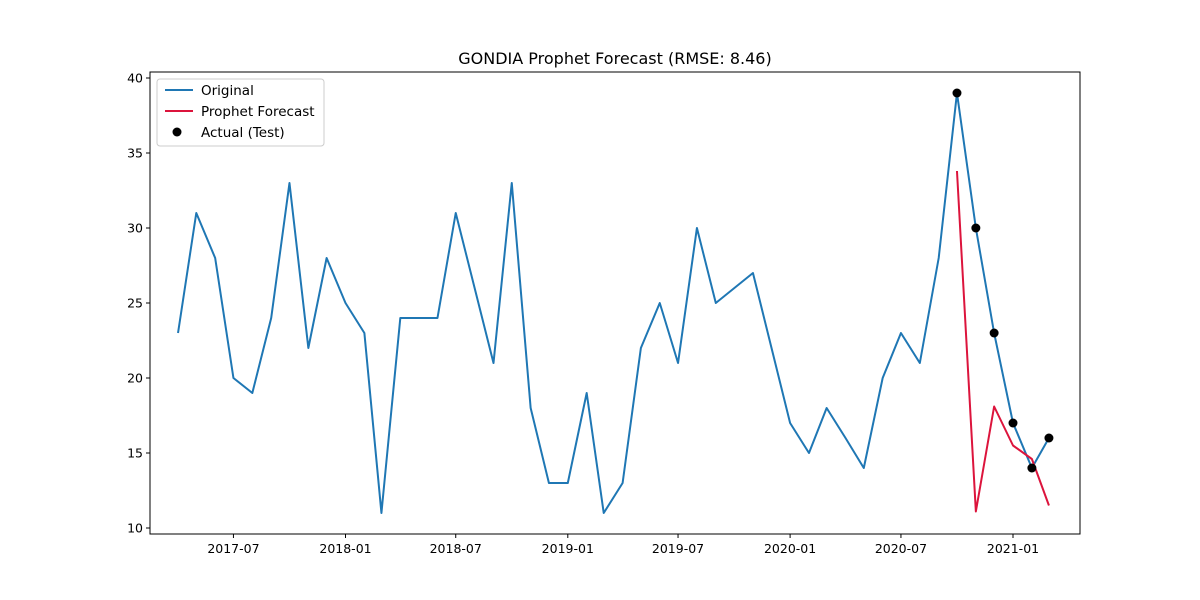  I want to click on legend: Original Prophet Forecast Actual (Test), so click(240, 112).